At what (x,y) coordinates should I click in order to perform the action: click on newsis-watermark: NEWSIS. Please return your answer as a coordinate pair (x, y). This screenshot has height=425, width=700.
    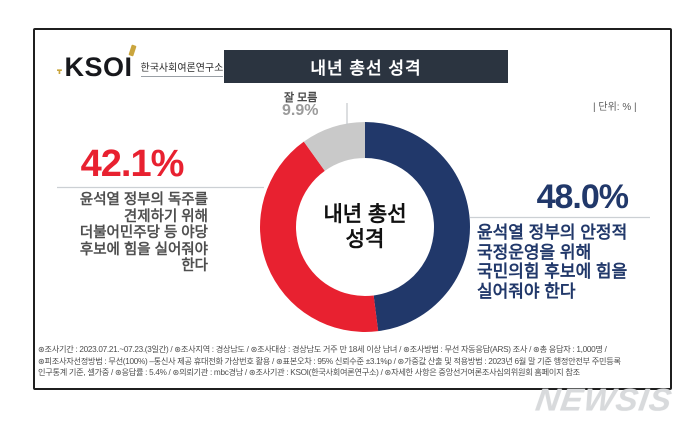
    Looking at the image, I should click on (604, 399).